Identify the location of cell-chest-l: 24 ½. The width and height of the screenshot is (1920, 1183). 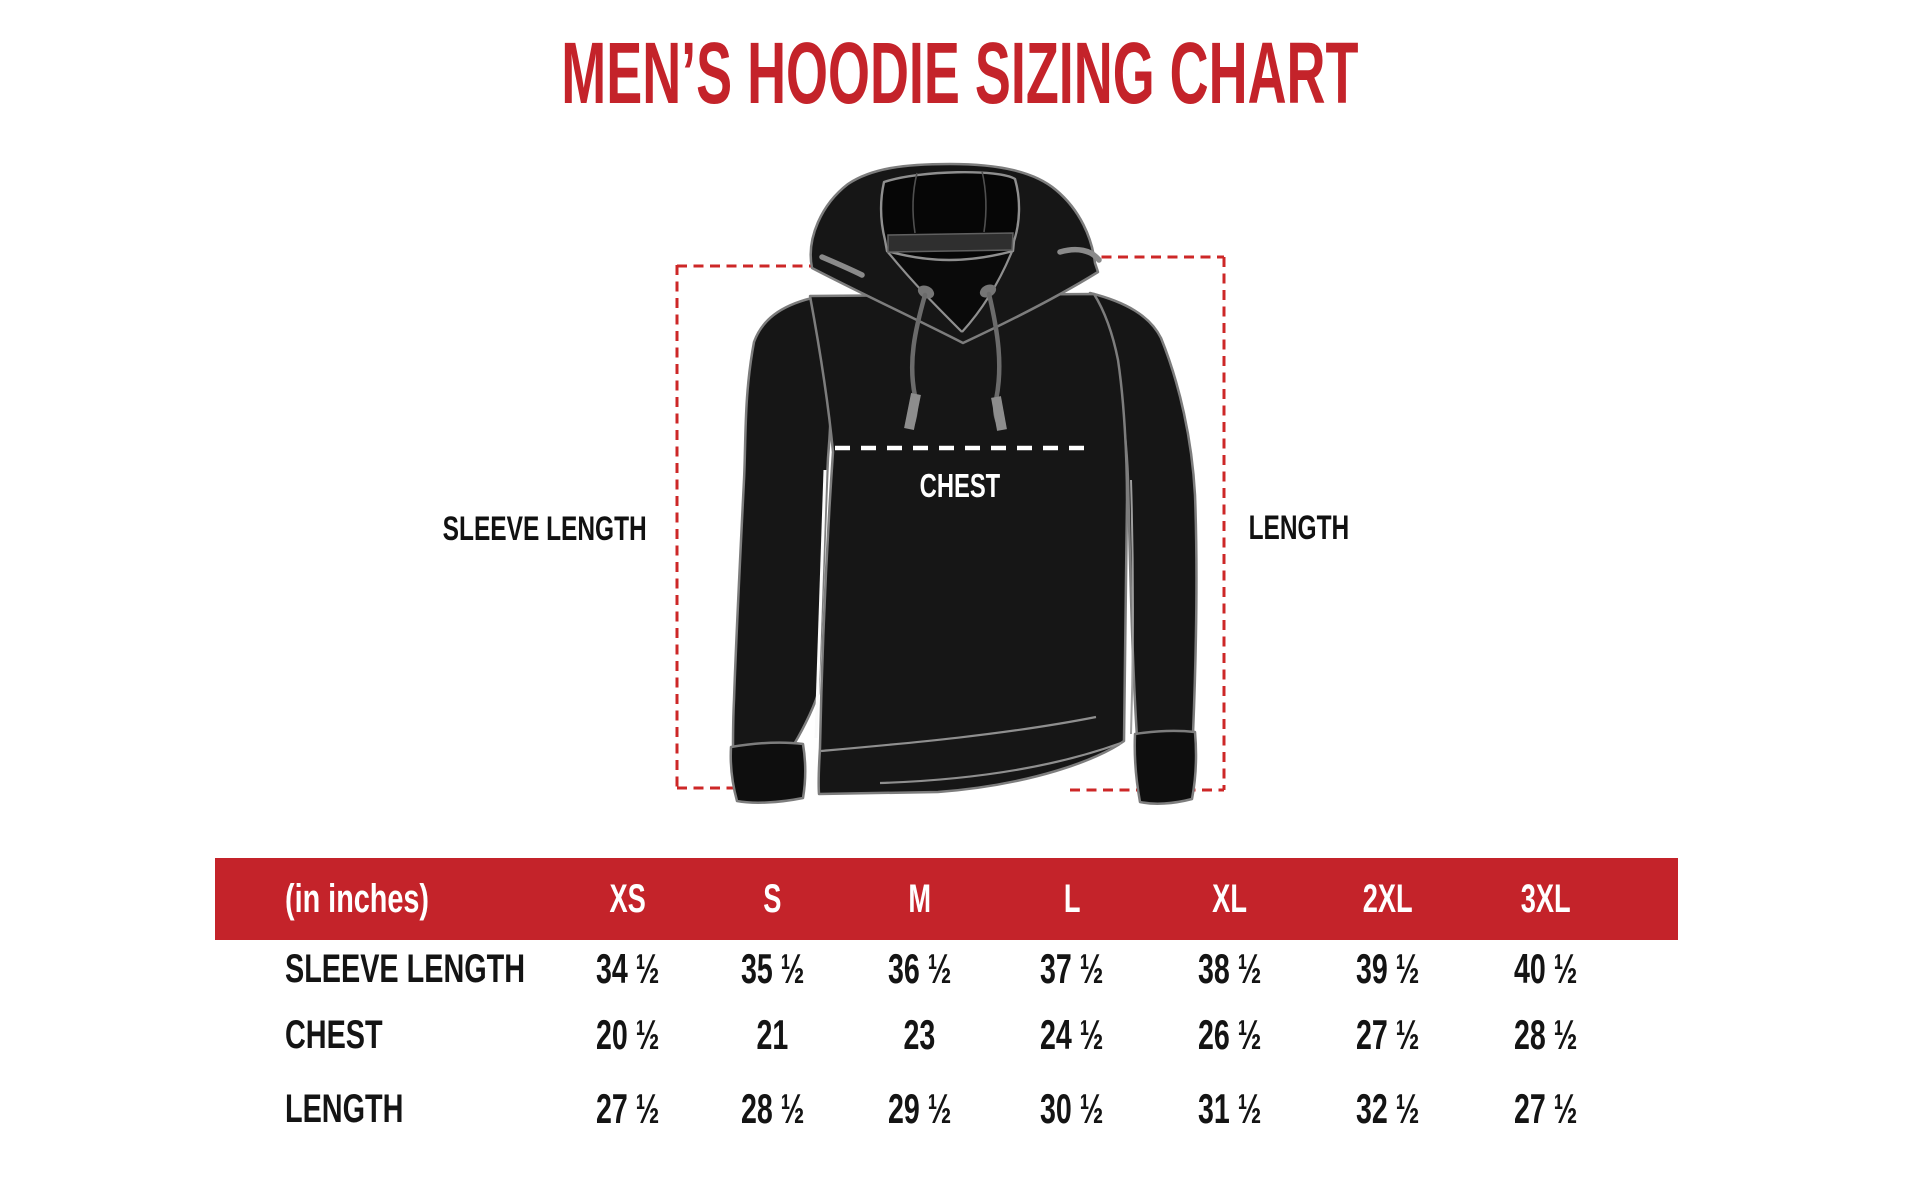
(1072, 1034).